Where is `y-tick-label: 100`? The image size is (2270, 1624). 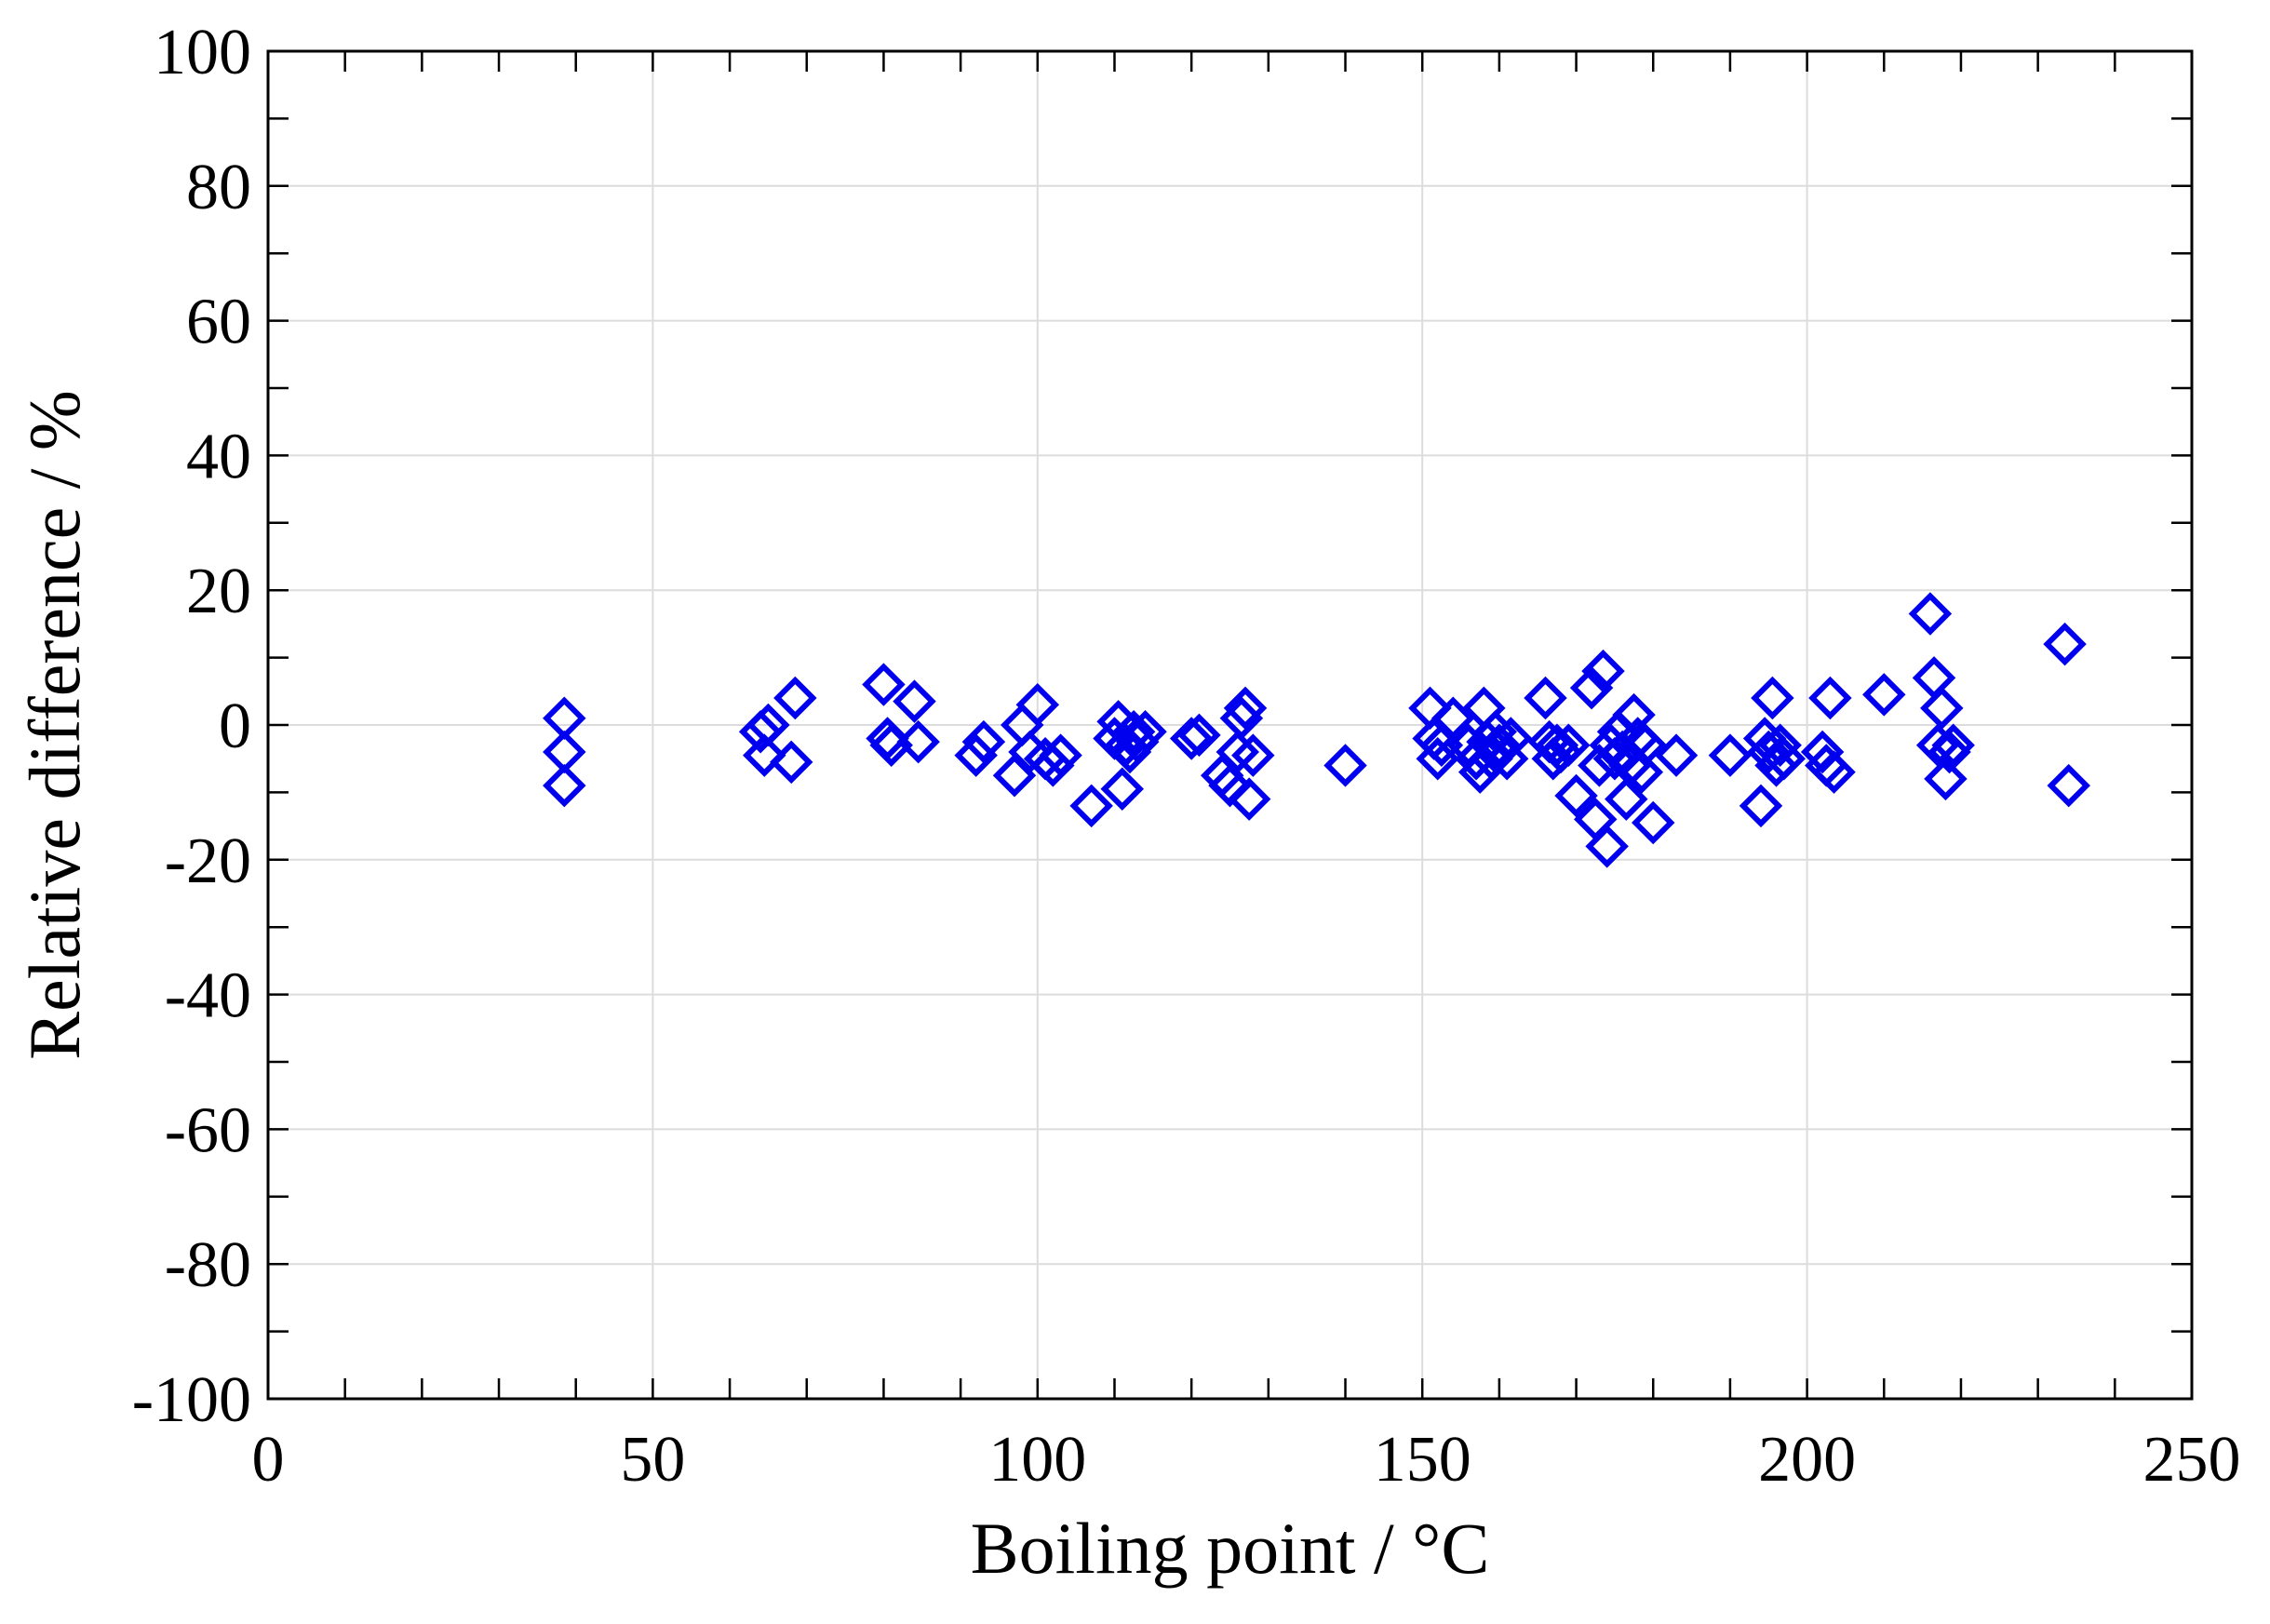 y-tick-label: 100 is located at coordinates (202, 53).